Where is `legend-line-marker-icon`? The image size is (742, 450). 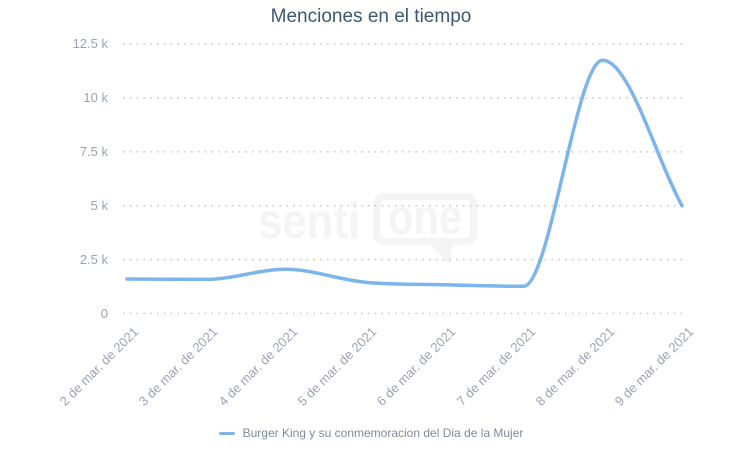 legend-line-marker-icon is located at coordinates (226, 433).